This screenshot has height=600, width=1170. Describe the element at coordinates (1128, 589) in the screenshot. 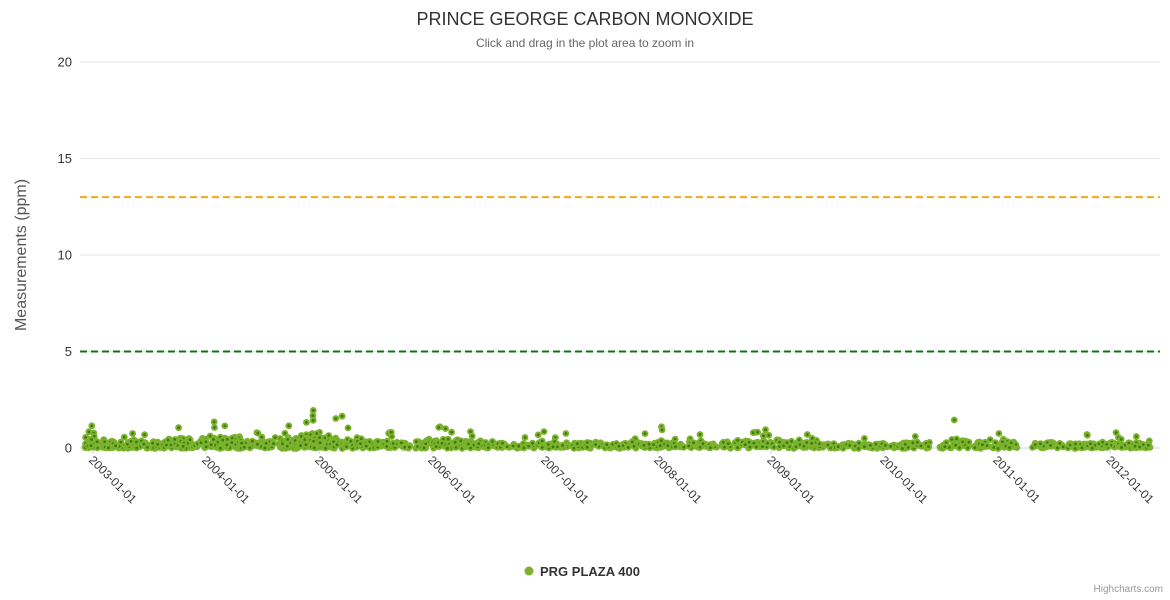

I see `credits-link: Highcharts.com` at that location.